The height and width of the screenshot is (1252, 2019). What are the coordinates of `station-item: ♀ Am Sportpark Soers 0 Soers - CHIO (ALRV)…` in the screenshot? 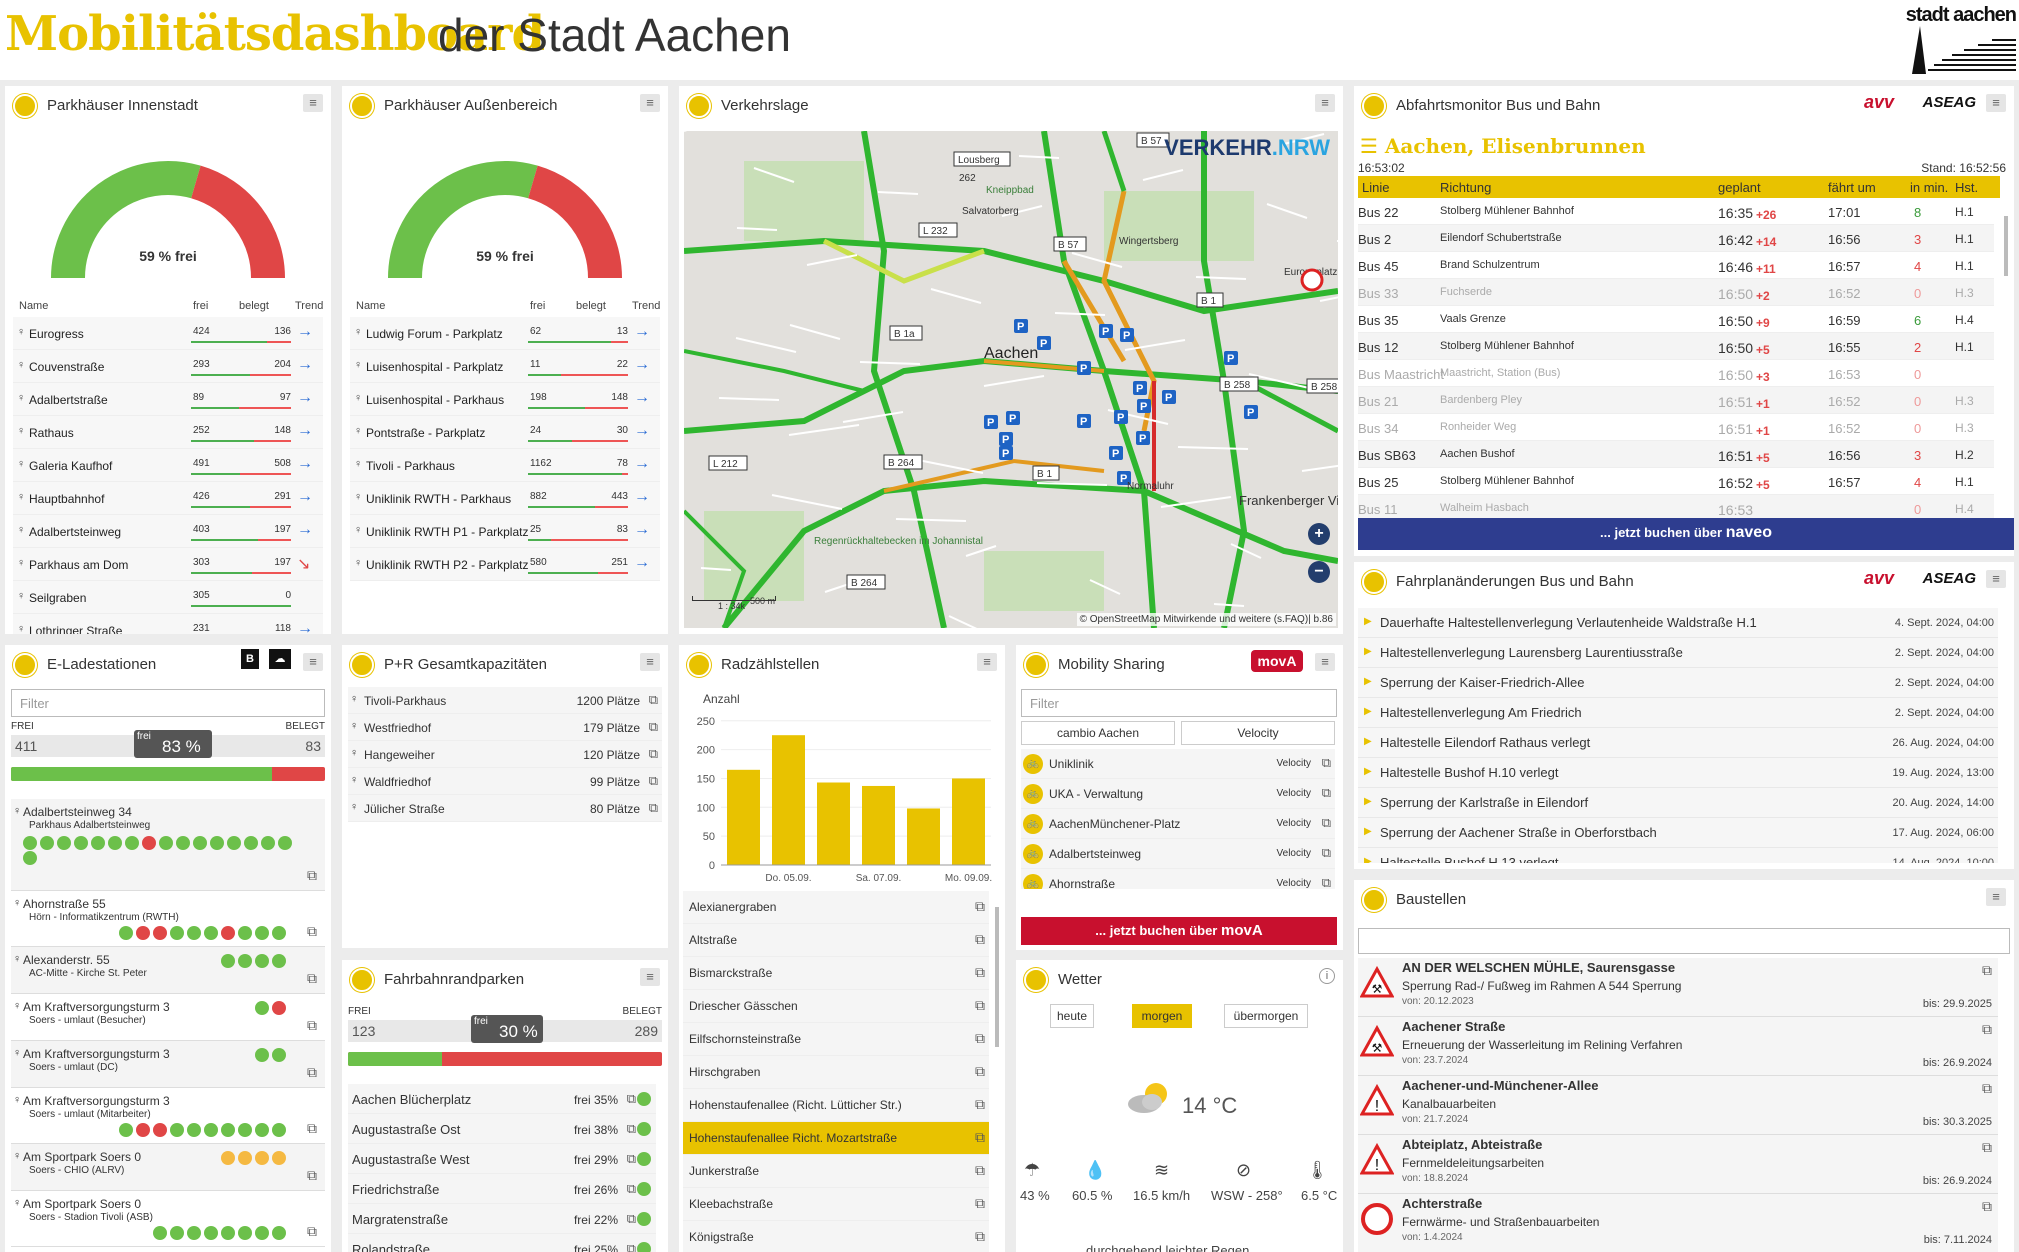 It's located at (168, 1167).